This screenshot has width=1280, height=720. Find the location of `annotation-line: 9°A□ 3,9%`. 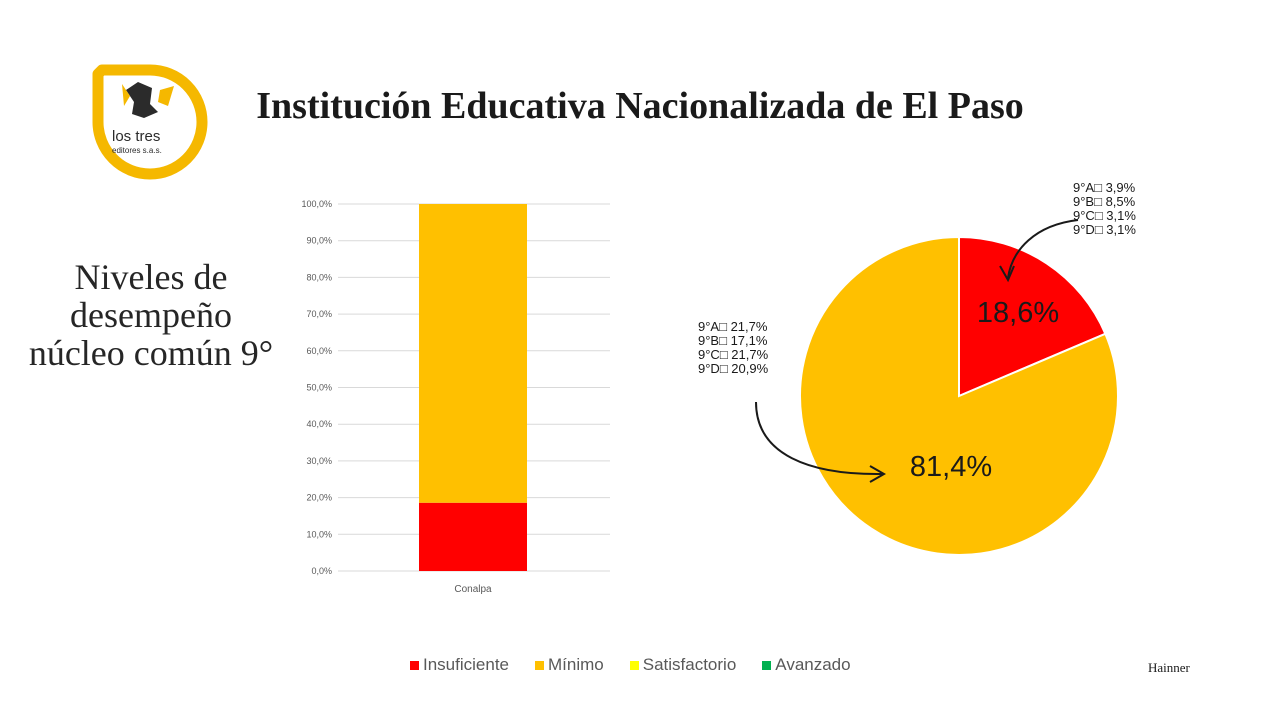

annotation-line: 9°A□ 3,9% is located at coordinates (1104, 187).